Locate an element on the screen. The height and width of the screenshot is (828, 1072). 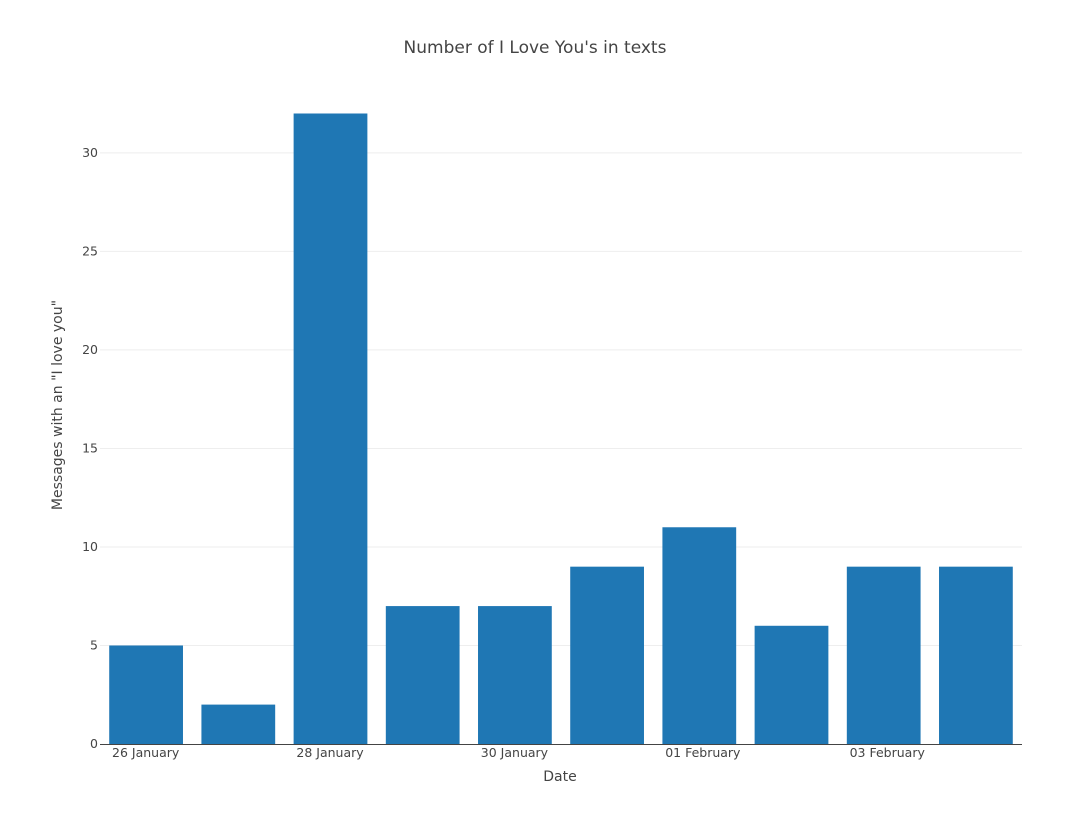
x-tick-label: 26 January is located at coordinates (146, 752).